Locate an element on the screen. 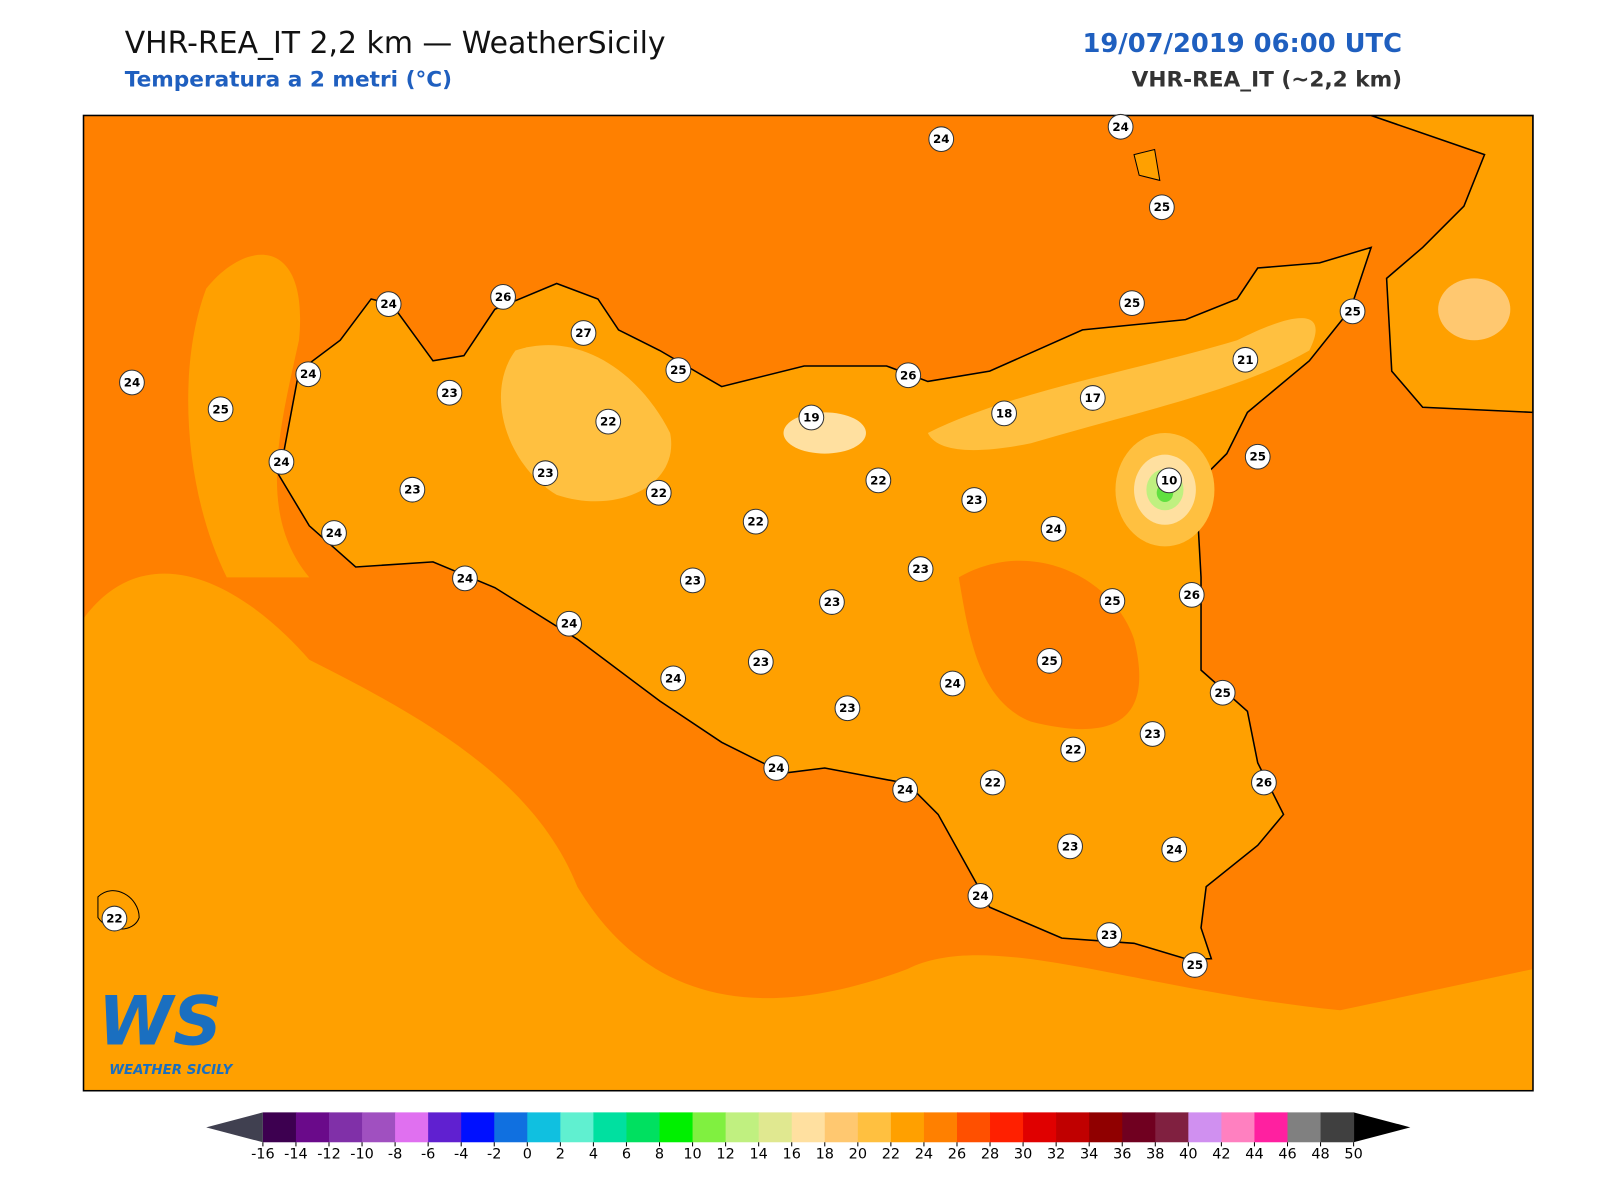 Image resolution: width=1600 pixels, height=1200 pixels. colorbar-tick-label: -4 is located at coordinates (461, 1155).